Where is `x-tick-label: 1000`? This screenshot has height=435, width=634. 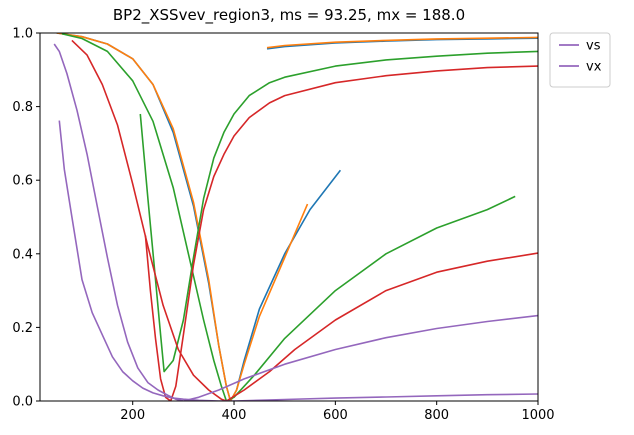
x-tick-label: 1000 is located at coordinates (537, 415).